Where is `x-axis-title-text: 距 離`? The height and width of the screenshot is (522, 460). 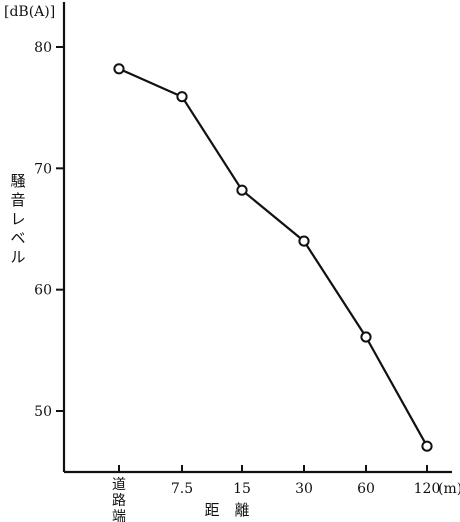
x-axis-title-text: 距 離 is located at coordinates (226, 510).